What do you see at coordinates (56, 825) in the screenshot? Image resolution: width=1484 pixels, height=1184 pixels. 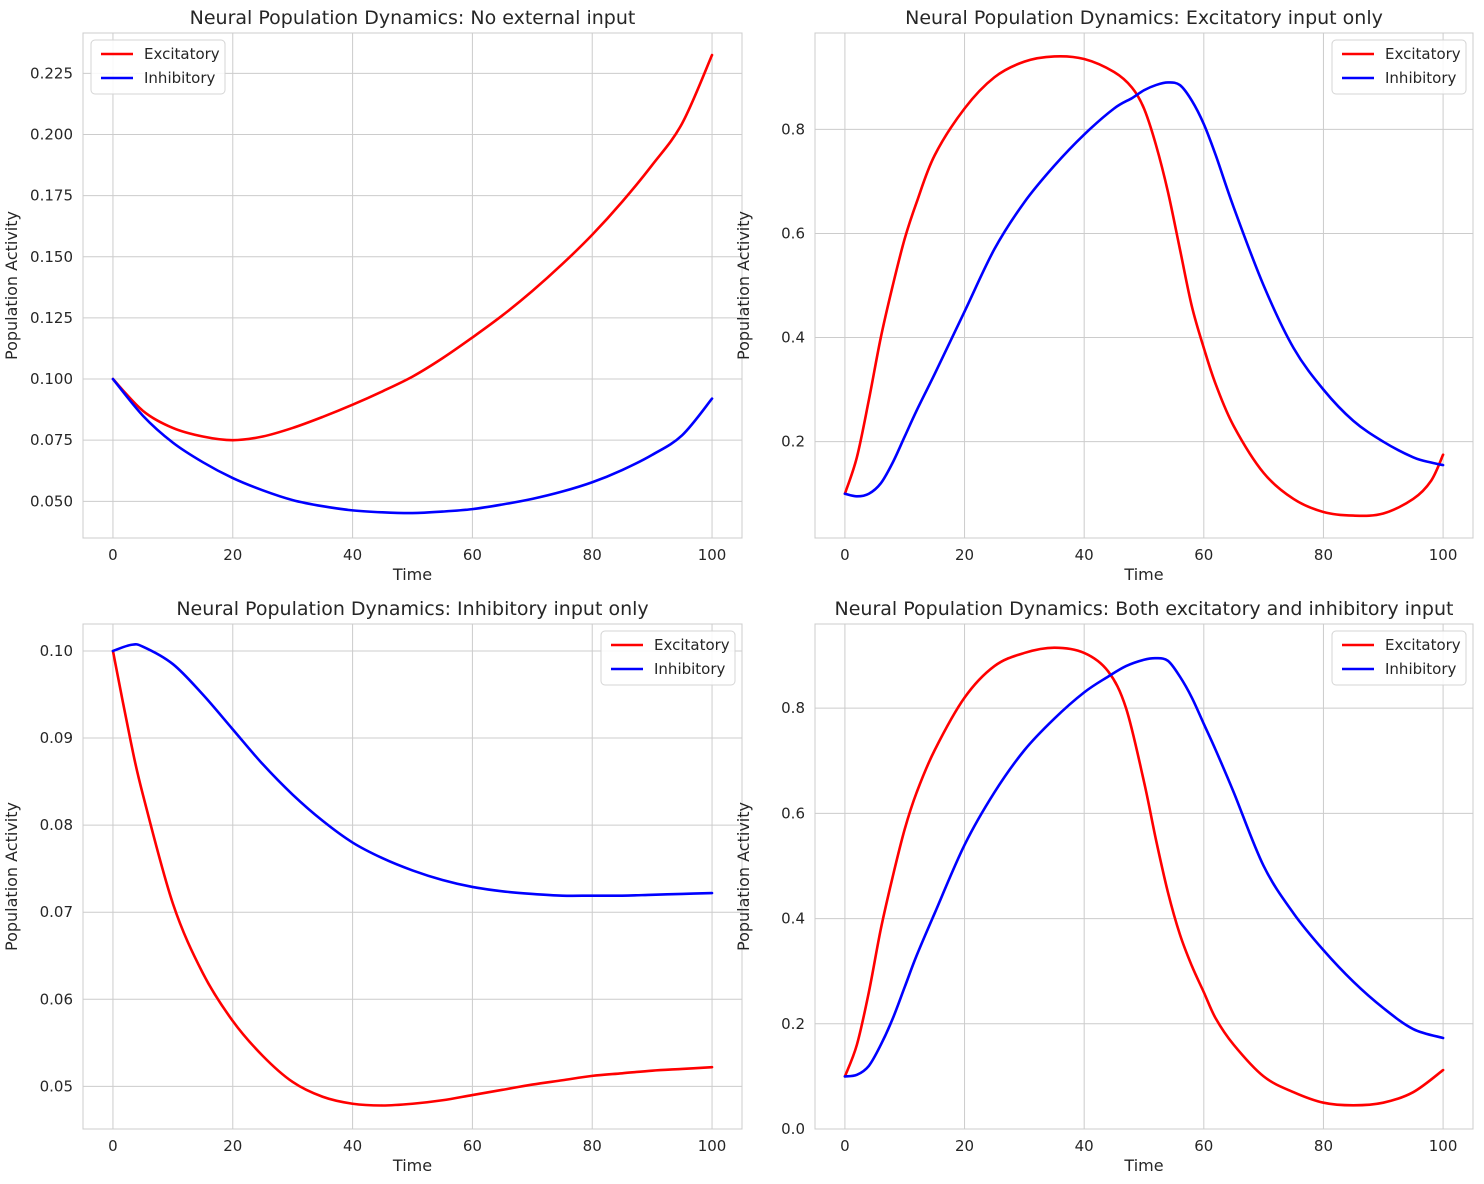 I see `y-tick-label: 0.08` at bounding box center [56, 825].